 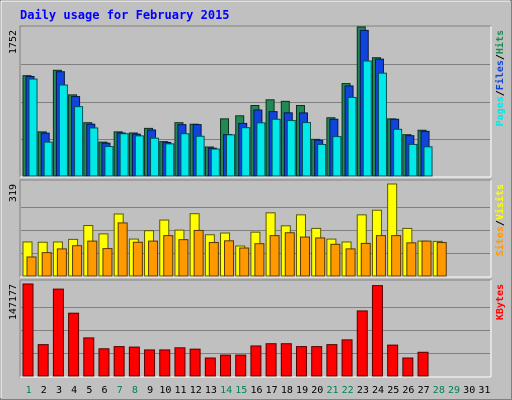 What do you see at coordinates (29, 390) in the screenshot?
I see `day-label: 1` at bounding box center [29, 390].